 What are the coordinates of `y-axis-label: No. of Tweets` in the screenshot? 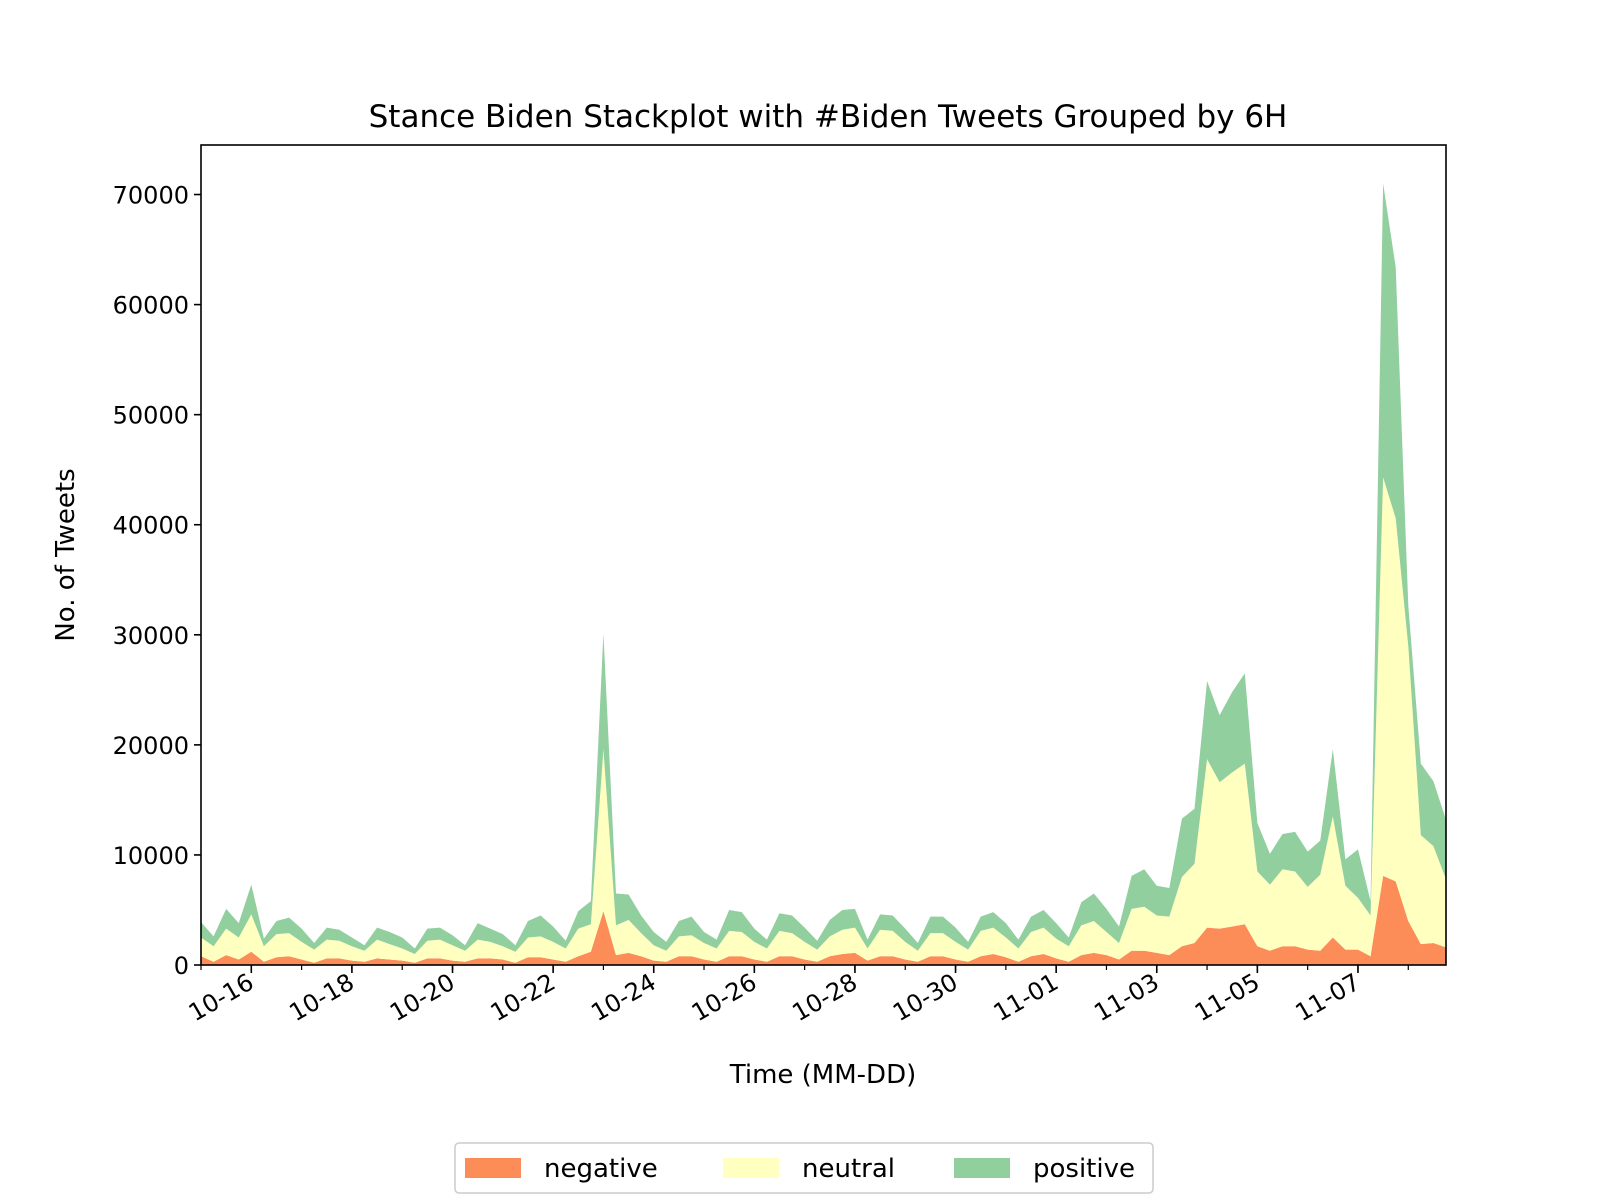 It's located at (66, 554).